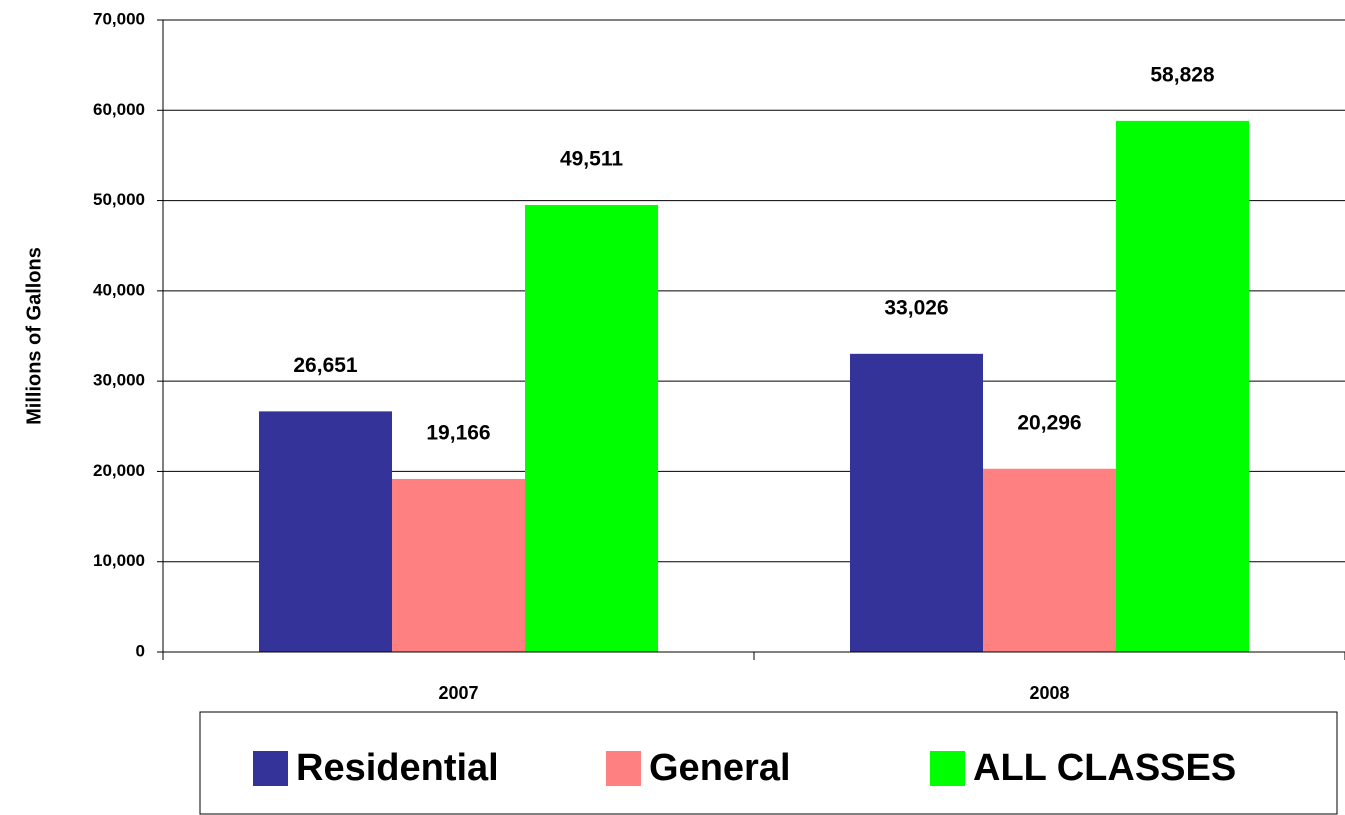 The height and width of the screenshot is (815, 1345). What do you see at coordinates (720, 768) in the screenshot?
I see `legend-label: General` at bounding box center [720, 768].